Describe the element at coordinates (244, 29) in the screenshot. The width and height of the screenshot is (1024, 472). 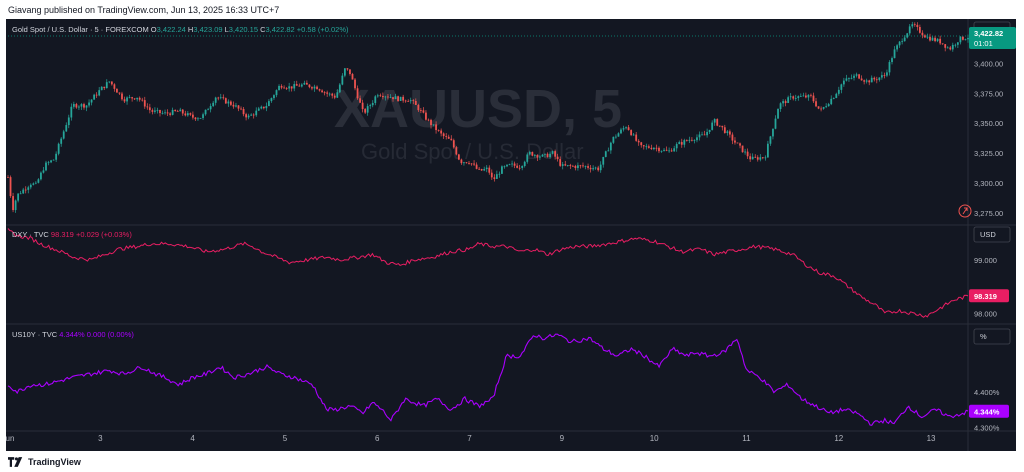
I see `ohlc-value: 3,420.15` at that location.